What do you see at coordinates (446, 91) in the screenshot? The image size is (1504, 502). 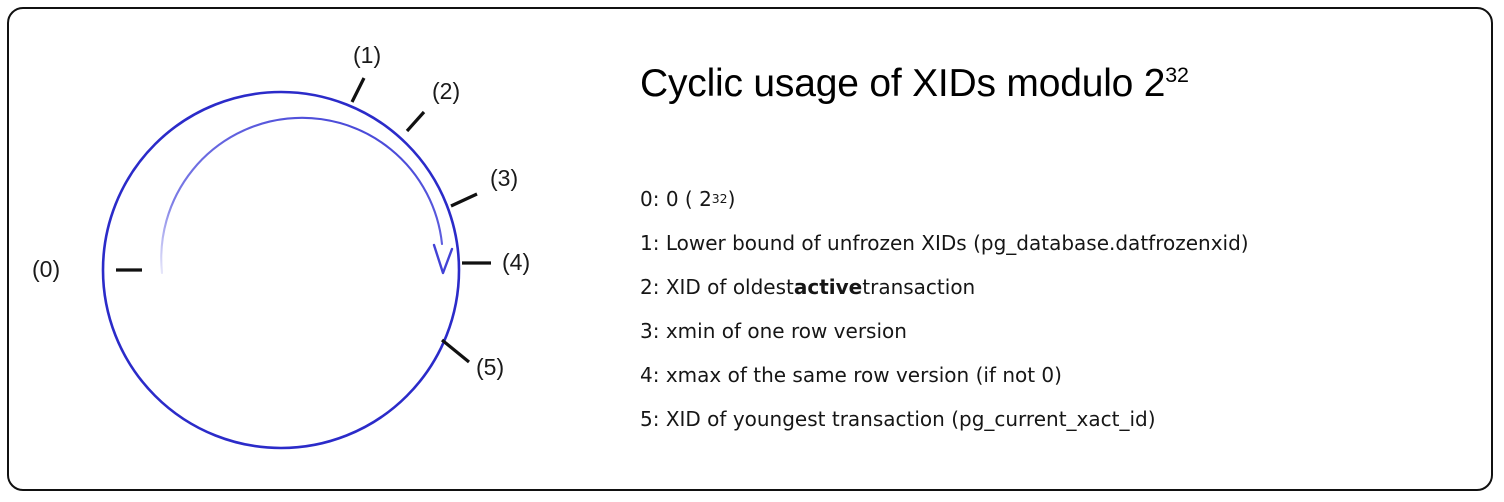 I see `tick-label-2: (2)` at bounding box center [446, 91].